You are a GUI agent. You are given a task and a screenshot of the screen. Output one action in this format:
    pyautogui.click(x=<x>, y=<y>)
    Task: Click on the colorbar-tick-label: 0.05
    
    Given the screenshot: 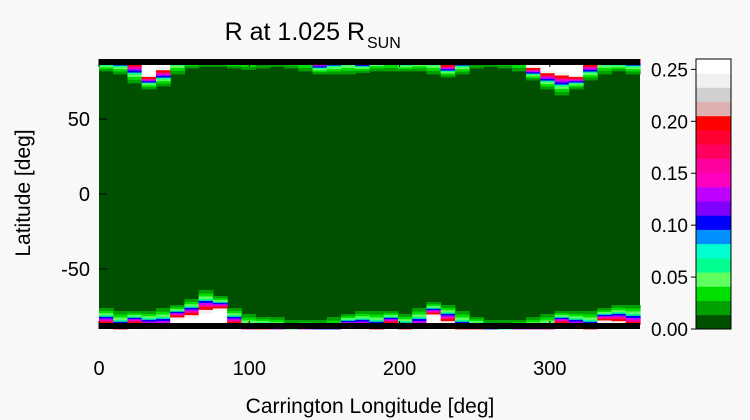 What is the action you would take?
    pyautogui.click(x=669, y=278)
    